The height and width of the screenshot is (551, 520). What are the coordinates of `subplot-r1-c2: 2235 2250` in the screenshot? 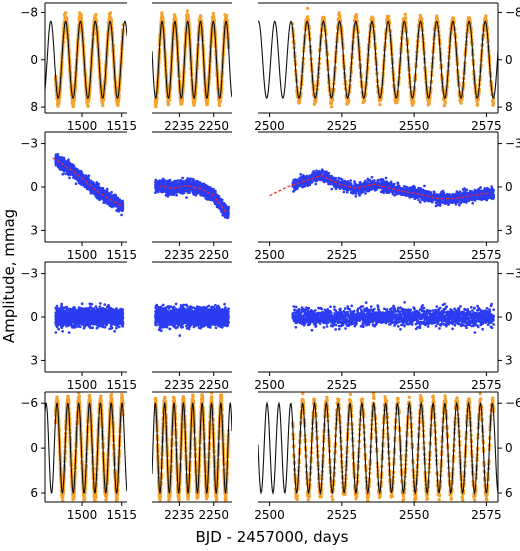 It's located at (192, 67).